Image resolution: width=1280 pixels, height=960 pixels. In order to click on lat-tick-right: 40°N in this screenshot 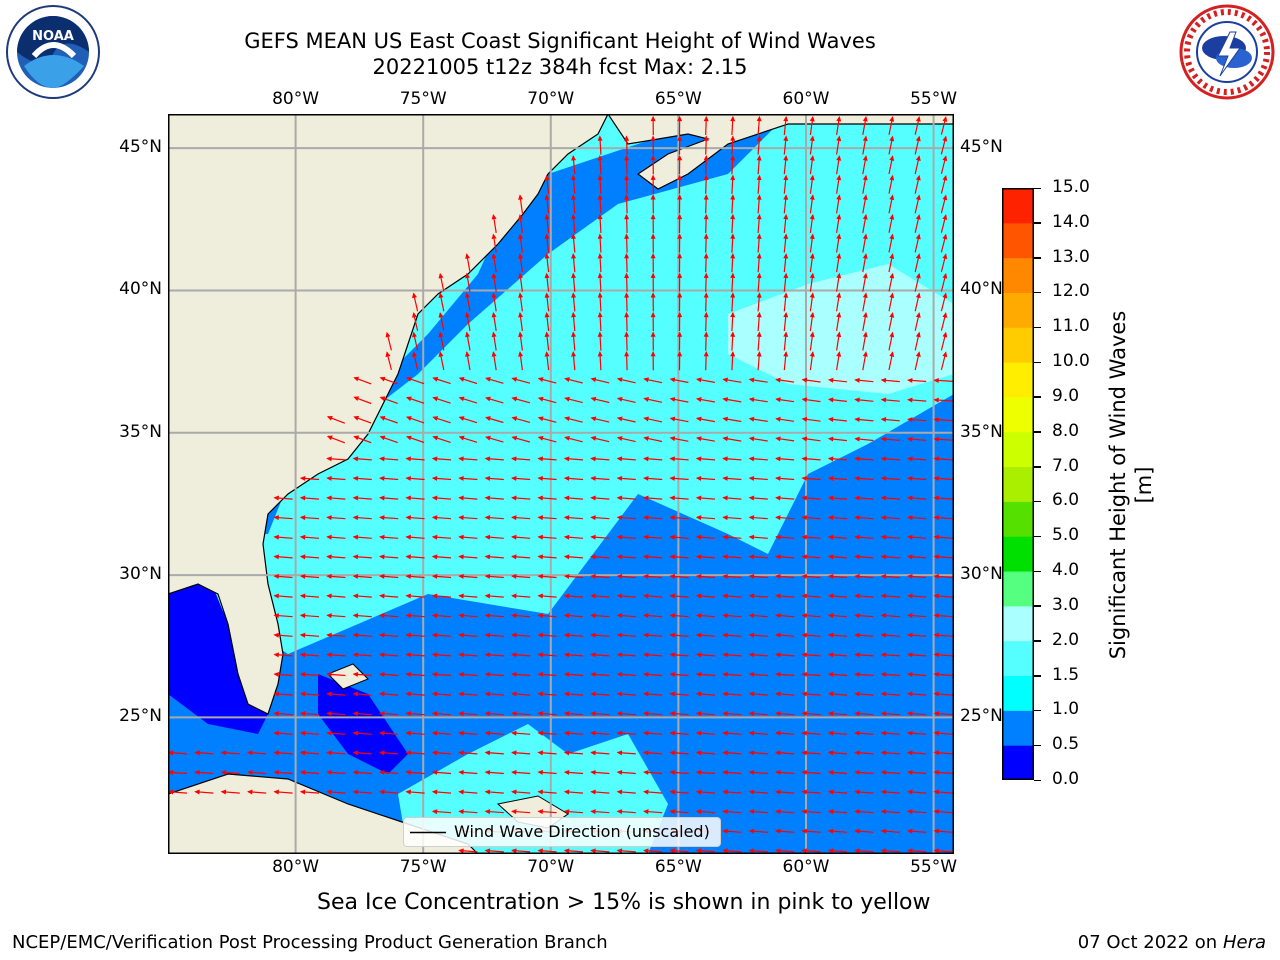, I will do `click(981, 289)`.